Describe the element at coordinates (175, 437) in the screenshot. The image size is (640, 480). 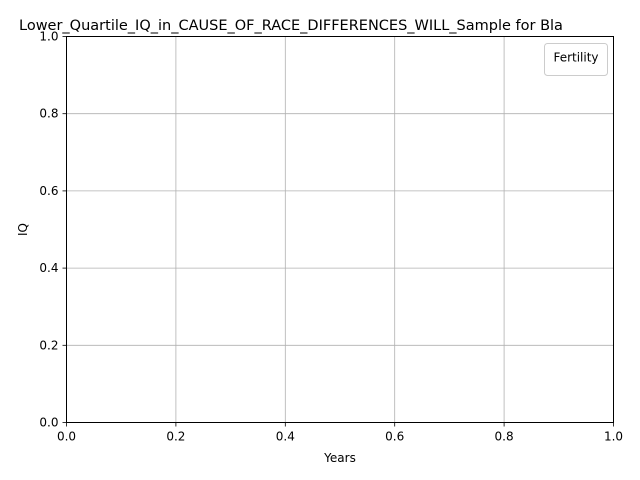
I see `x-tick-label: 0.2` at that location.